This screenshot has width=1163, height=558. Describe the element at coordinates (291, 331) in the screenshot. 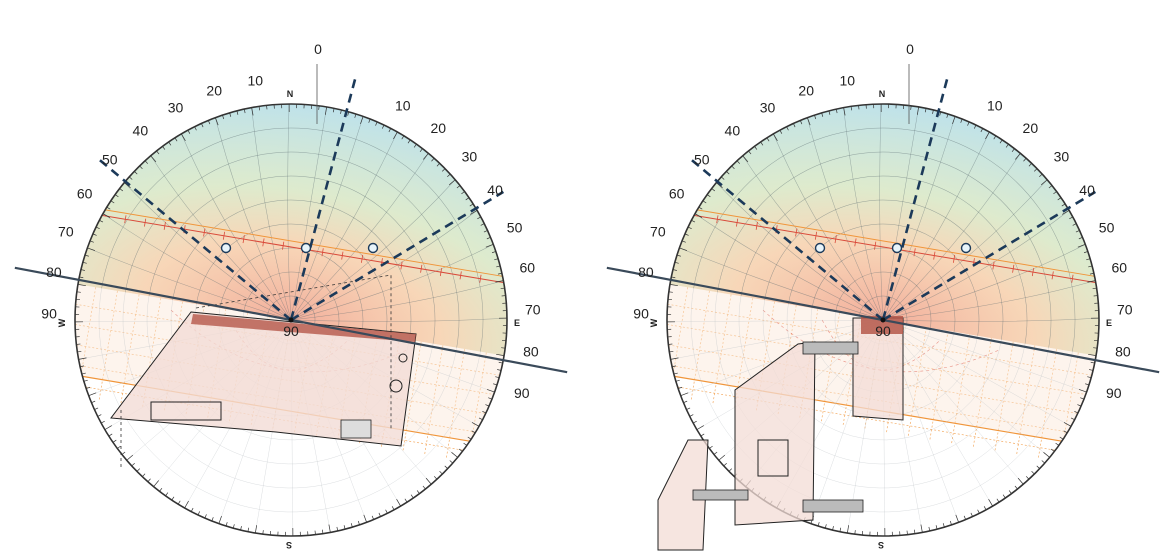

I see `center-label: 90` at that location.